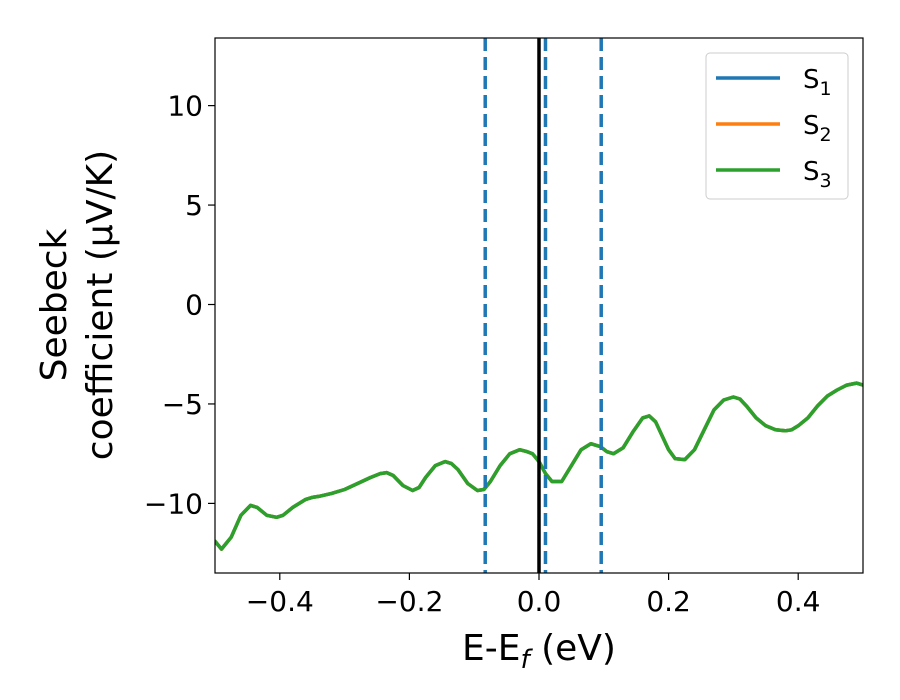  I want to click on x-tick-label: 0.0, so click(539, 601).